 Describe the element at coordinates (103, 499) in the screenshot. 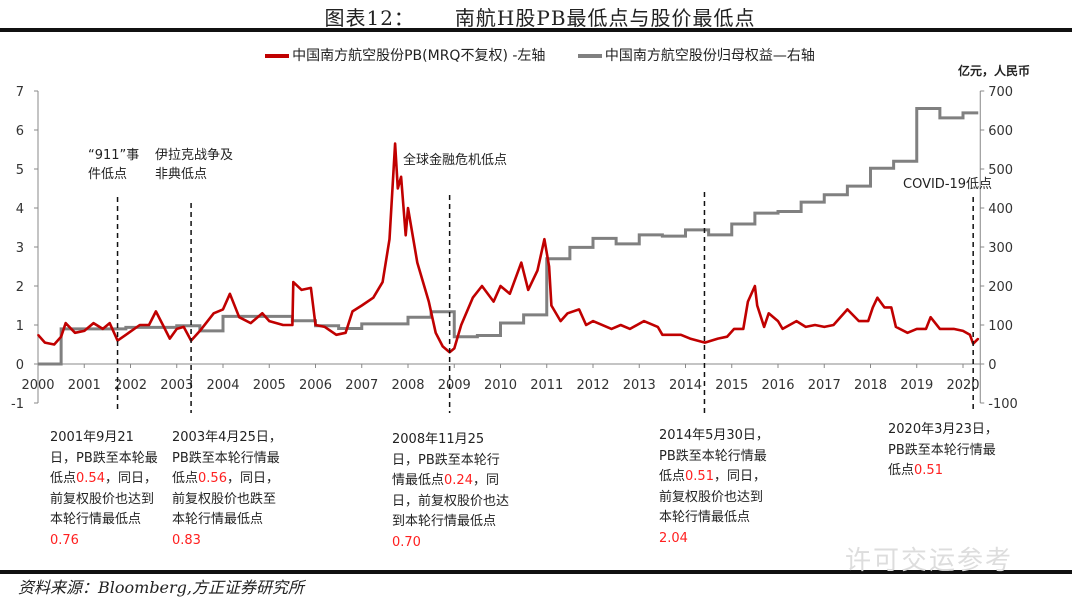

I see `note-text: ，同日，前复权股价也达到本轮行情最低点` at that location.